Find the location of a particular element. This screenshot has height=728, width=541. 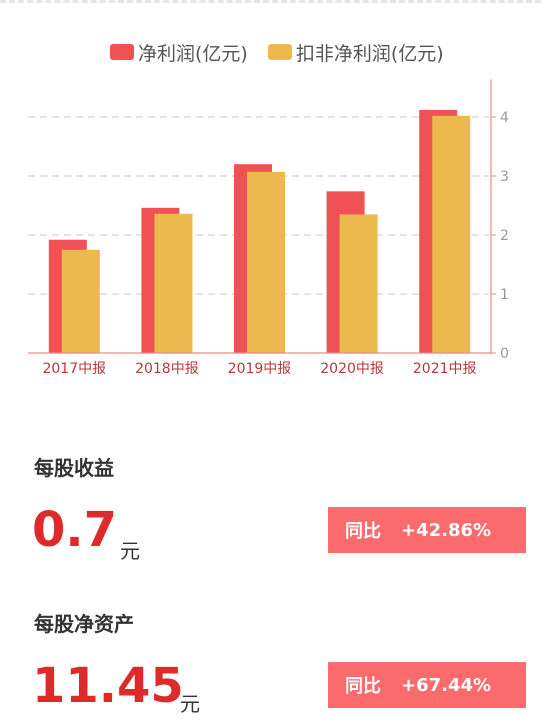

eps-yoy-badge: 同比 +42.86% is located at coordinates (427, 530).